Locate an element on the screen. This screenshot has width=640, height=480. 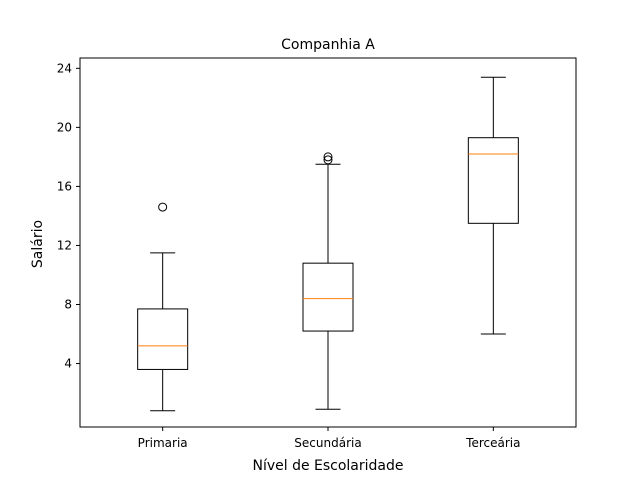
x-tick-label: Secundária is located at coordinates (327, 443).